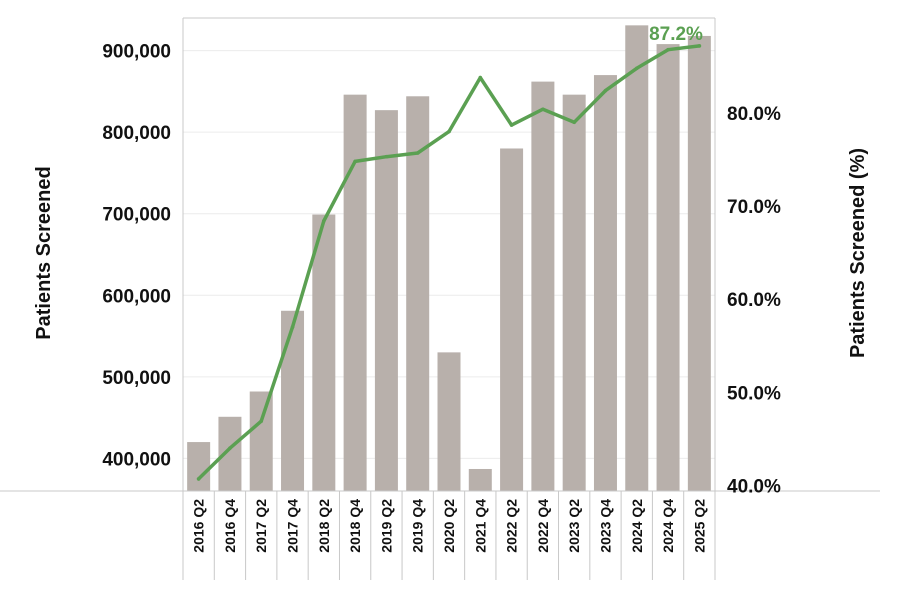 This screenshot has height=605, width=900. What do you see at coordinates (699, 526) in the screenshot?
I see `x-tick-label: 2025 Q2` at bounding box center [699, 526].